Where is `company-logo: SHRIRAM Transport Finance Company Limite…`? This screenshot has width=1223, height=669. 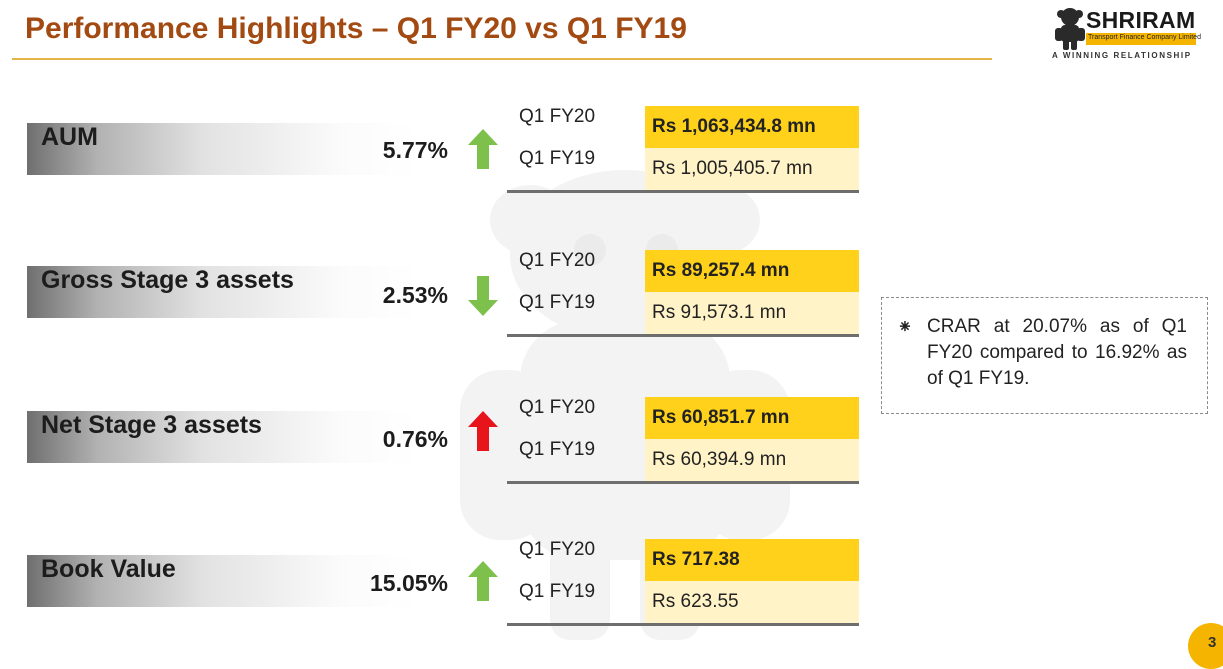 company-logo: SHRIRAM Transport Finance Company Limite… is located at coordinates (1125, 35).